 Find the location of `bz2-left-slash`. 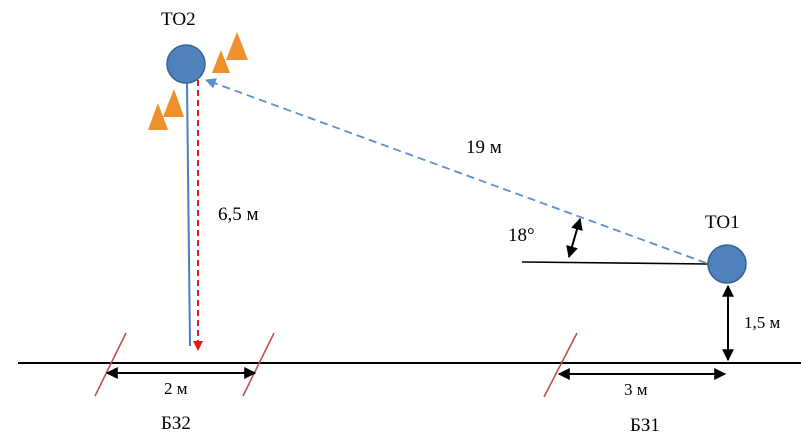

bz2-left-slash is located at coordinates (110, 364).